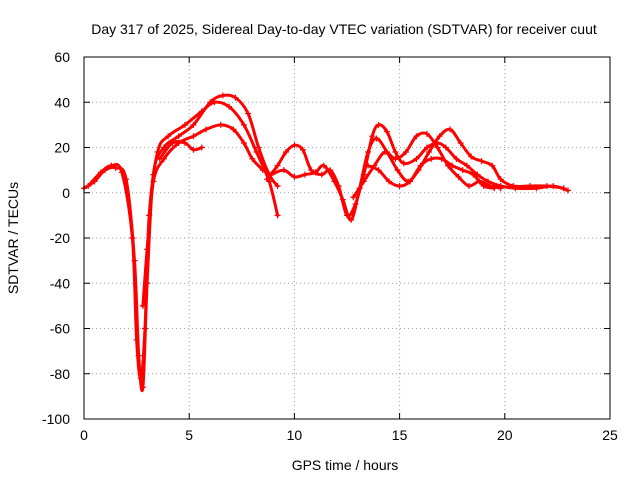  Describe the element at coordinates (56, 419) in the screenshot. I see `y-tick-label: -100` at that location.